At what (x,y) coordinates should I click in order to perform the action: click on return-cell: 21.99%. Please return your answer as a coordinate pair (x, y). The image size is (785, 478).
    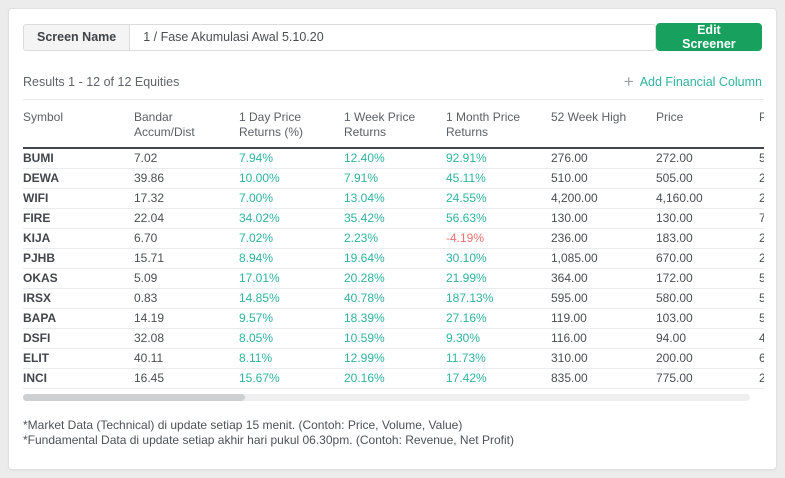
    Looking at the image, I should click on (498, 278).